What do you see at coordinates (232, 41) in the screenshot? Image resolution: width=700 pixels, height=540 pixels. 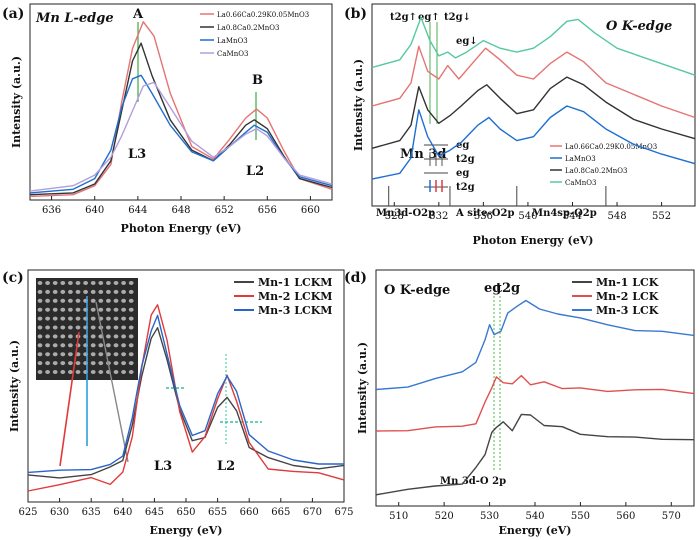 I see `legend-a-label-2: LaMnO3` at bounding box center [232, 41].